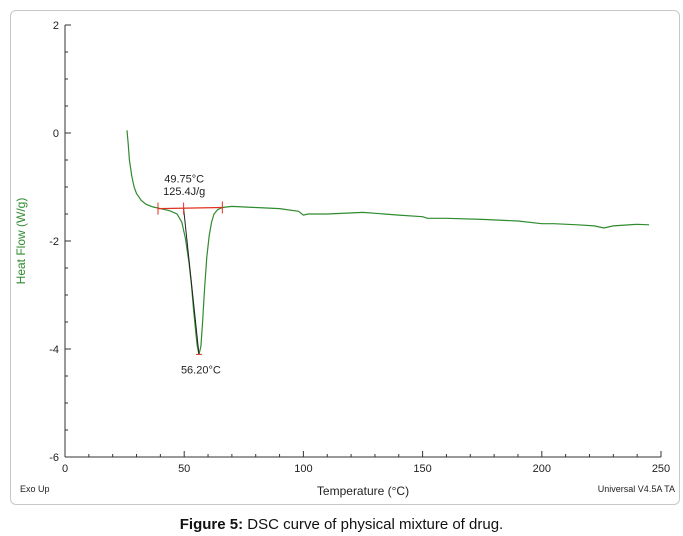  Describe the element at coordinates (35, 489) in the screenshot. I see `exo-up-label: Exo Up` at that location.